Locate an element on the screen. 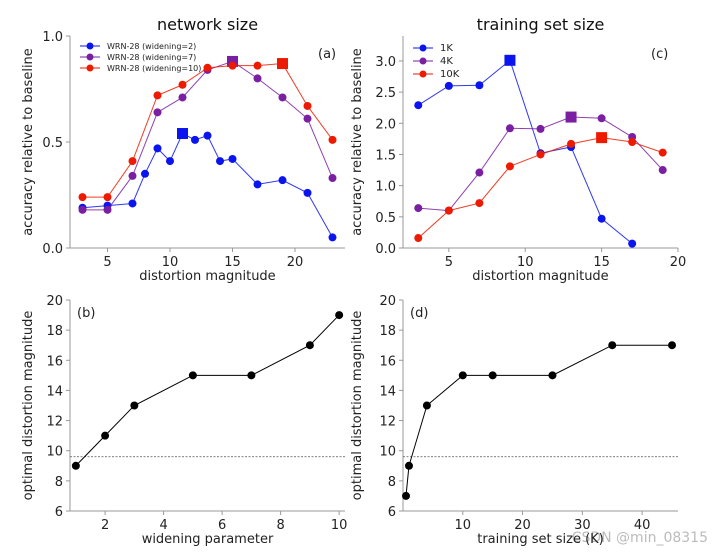 The width and height of the screenshot is (723, 552). legend-entry: WRN-28 (widening=2) is located at coordinates (151, 46).